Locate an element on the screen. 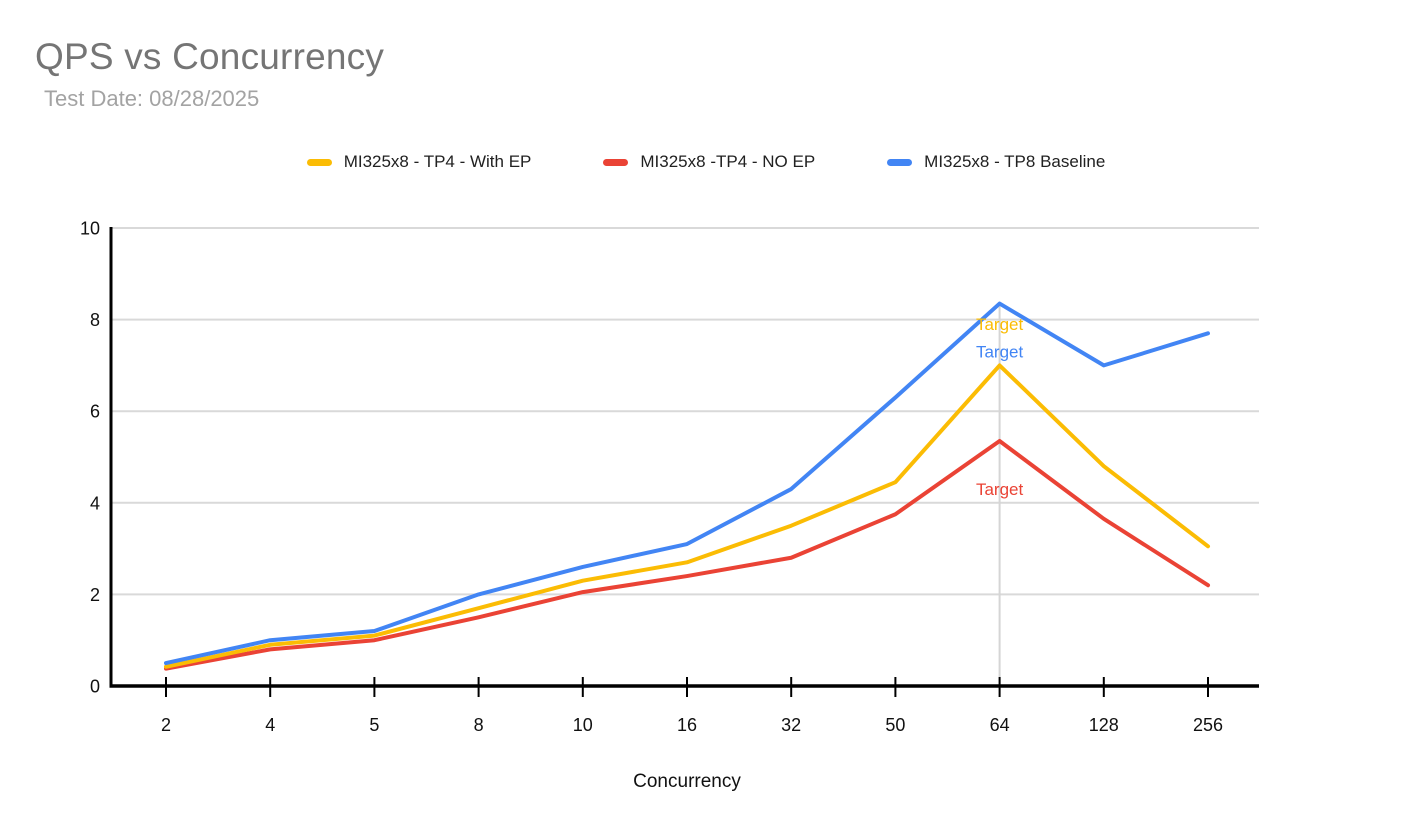 Image resolution: width=1412 pixels, height=836 pixels. y-tick-label: 6 is located at coordinates (95, 412).